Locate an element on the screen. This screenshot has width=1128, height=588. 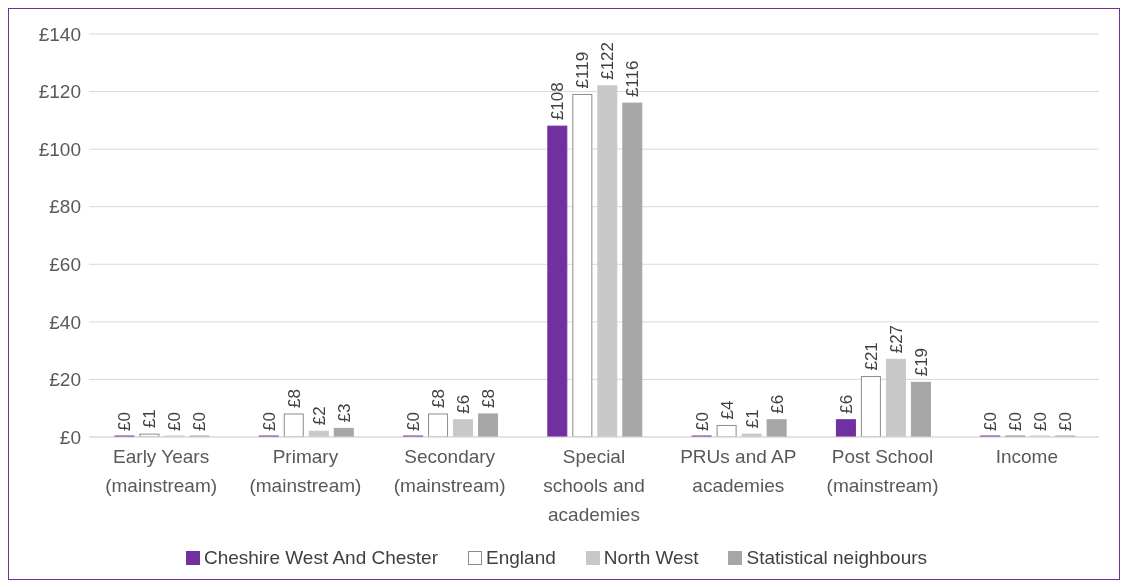
x-tick-label: PRUs and AP academies is located at coordinates (738, 471).